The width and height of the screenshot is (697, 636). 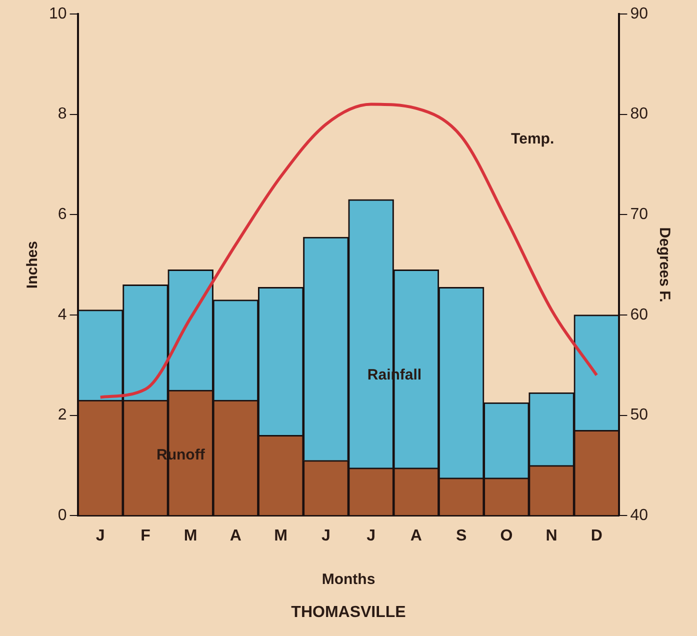 I want to click on y2-tick-label: 40, so click(x=639, y=515).